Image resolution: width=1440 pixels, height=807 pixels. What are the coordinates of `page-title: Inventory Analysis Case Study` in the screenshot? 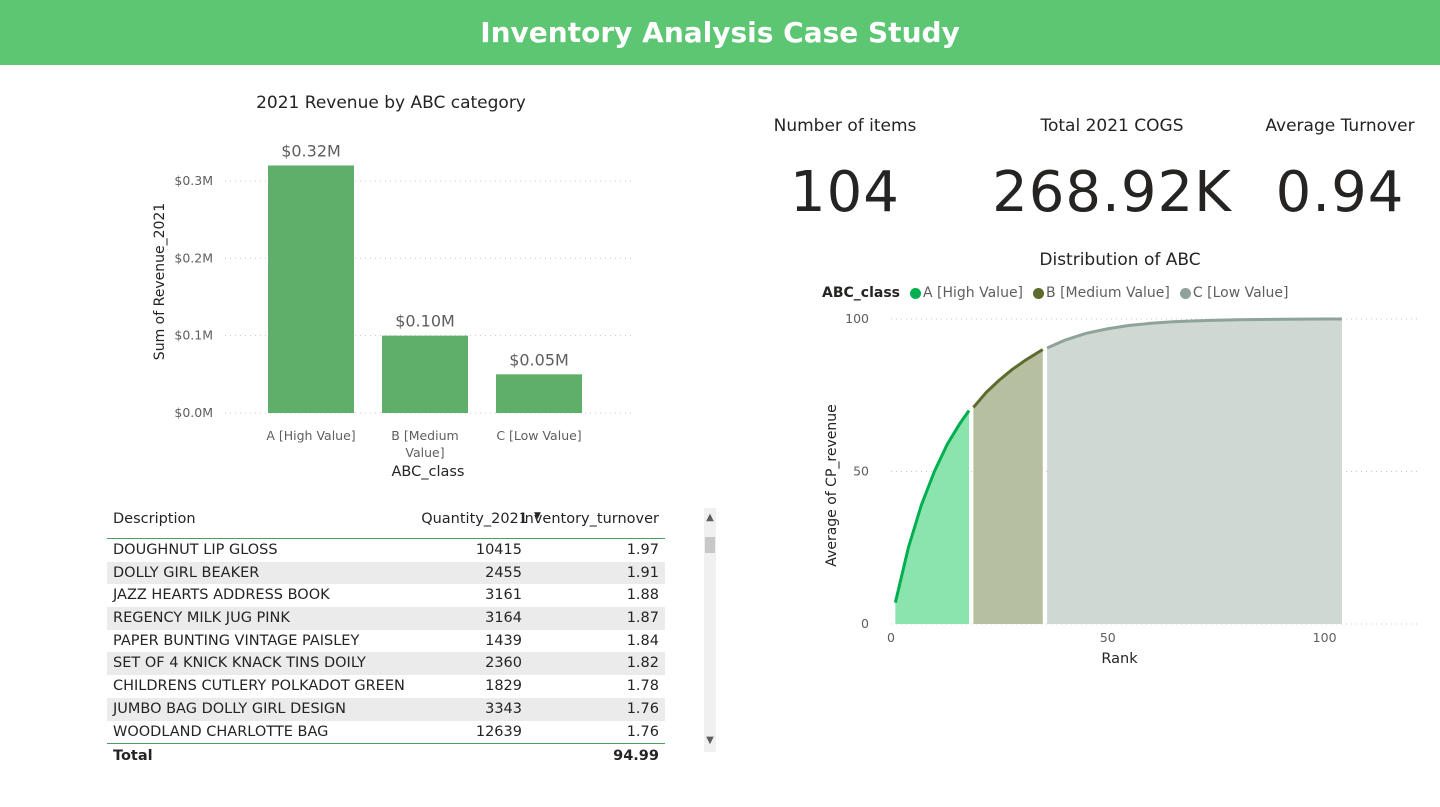 It's located at (720, 32).